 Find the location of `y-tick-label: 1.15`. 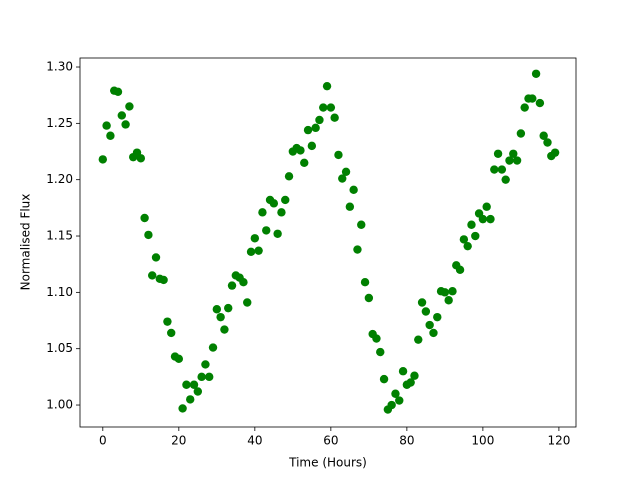

y-tick-label: 1.15 is located at coordinates (59, 236).